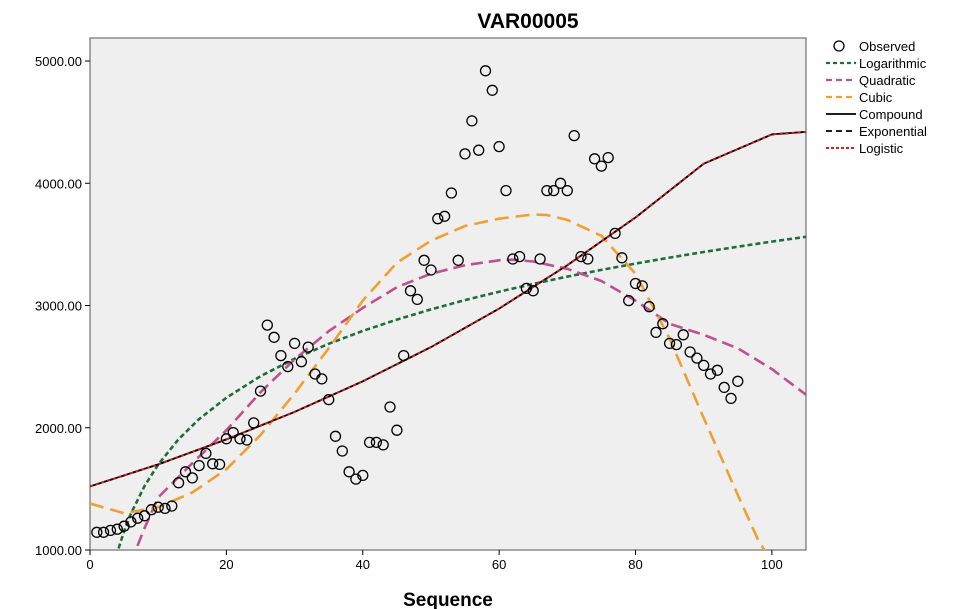 The image size is (957, 609). What do you see at coordinates (58, 61) in the screenshot?
I see `y-tick-label: 5000.00` at bounding box center [58, 61].